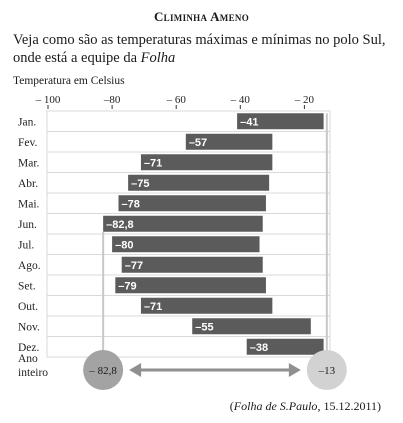 The height and width of the screenshot is (423, 403). Describe the element at coordinates (249, 122) in the screenshot. I see `bar-min-label: –41` at that location.